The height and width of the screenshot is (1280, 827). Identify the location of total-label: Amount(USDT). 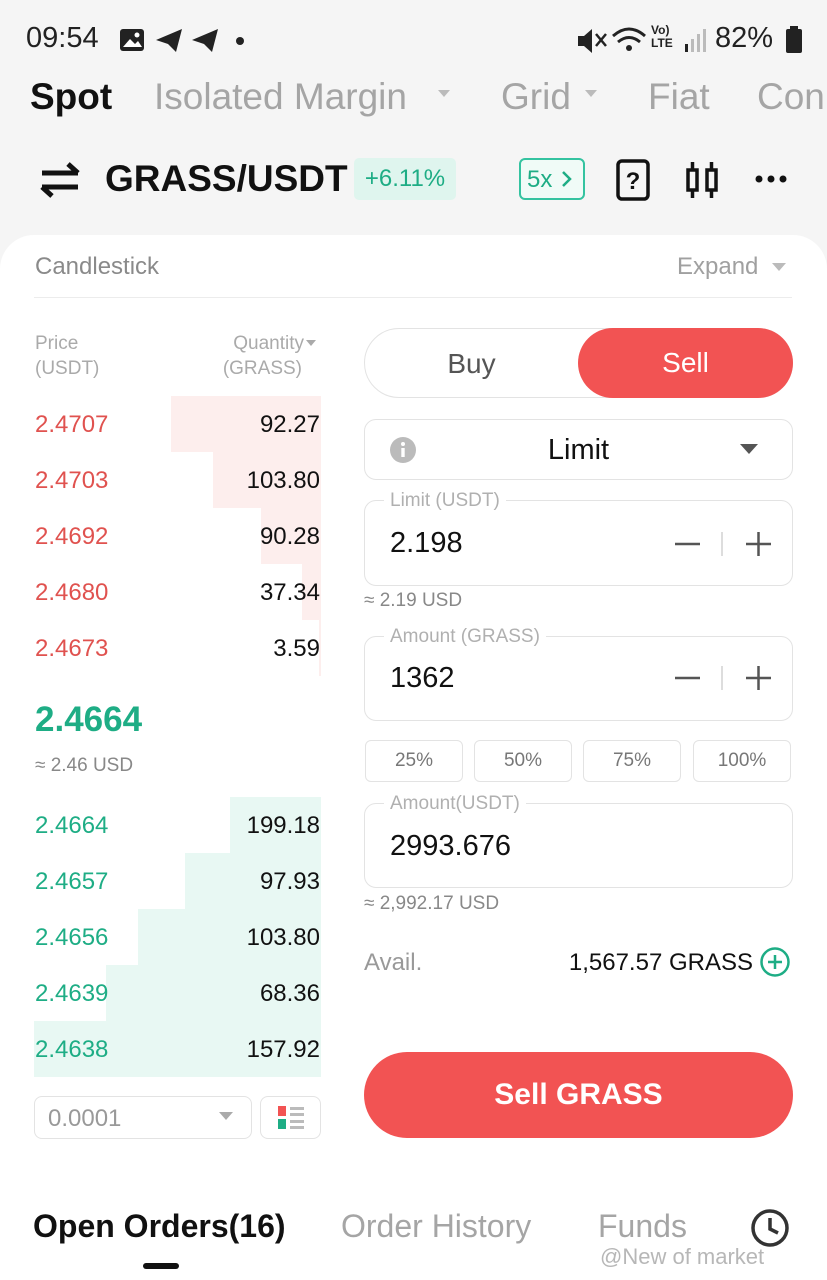
(455, 804).